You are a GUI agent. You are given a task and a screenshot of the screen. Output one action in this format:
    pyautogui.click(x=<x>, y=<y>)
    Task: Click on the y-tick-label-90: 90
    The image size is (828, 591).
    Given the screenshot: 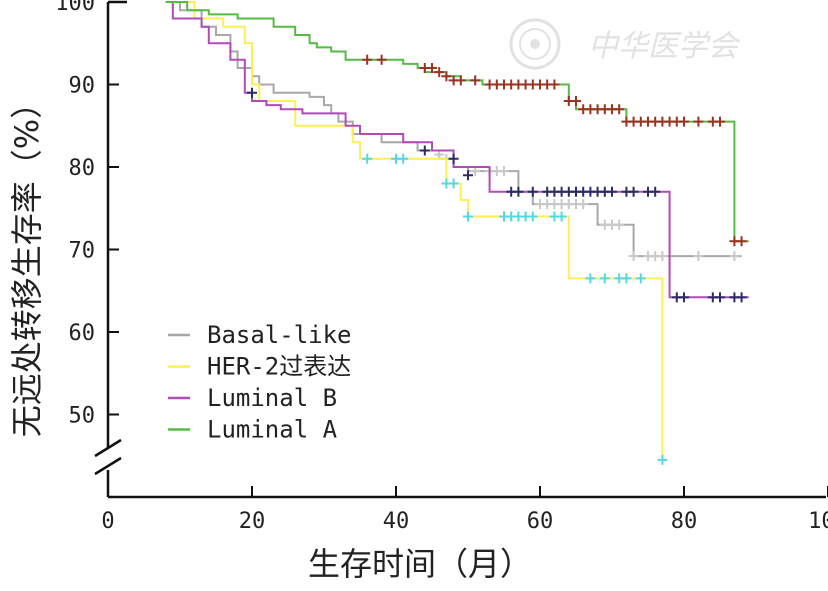 What is the action you would take?
    pyautogui.click(x=82, y=86)
    